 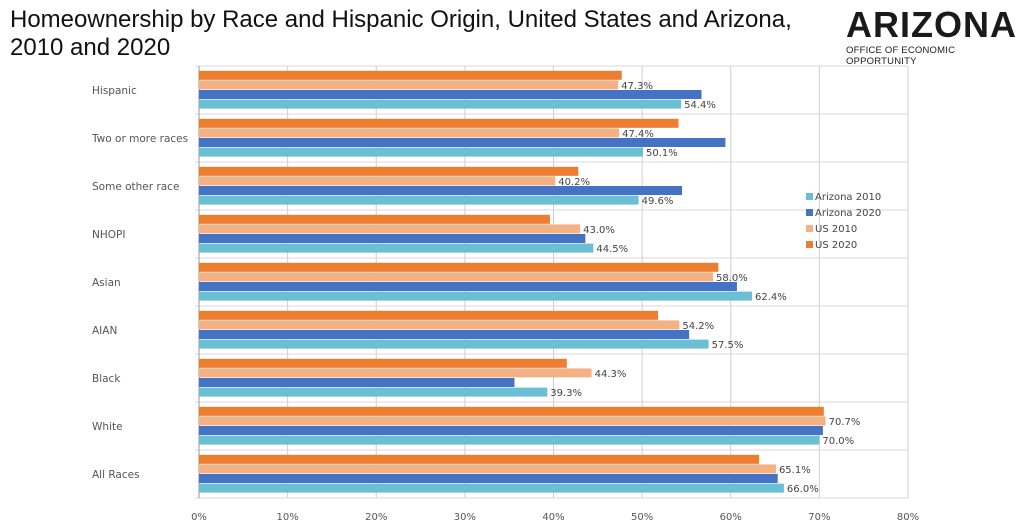 What do you see at coordinates (848, 213) in the screenshot?
I see `legend-label: Arizona 2020` at bounding box center [848, 213].